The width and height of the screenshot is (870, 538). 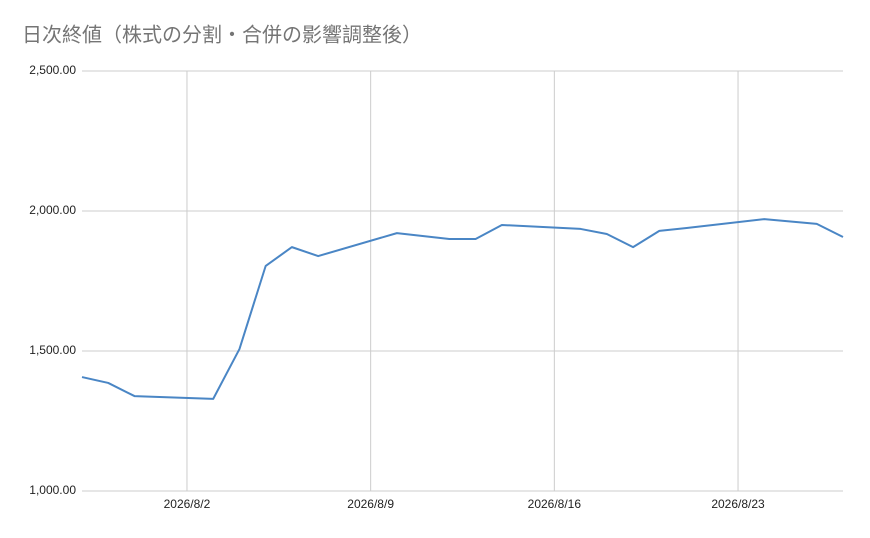 What do you see at coordinates (52, 350) in the screenshot?
I see `y-tick-label: 1,500.00` at bounding box center [52, 350].